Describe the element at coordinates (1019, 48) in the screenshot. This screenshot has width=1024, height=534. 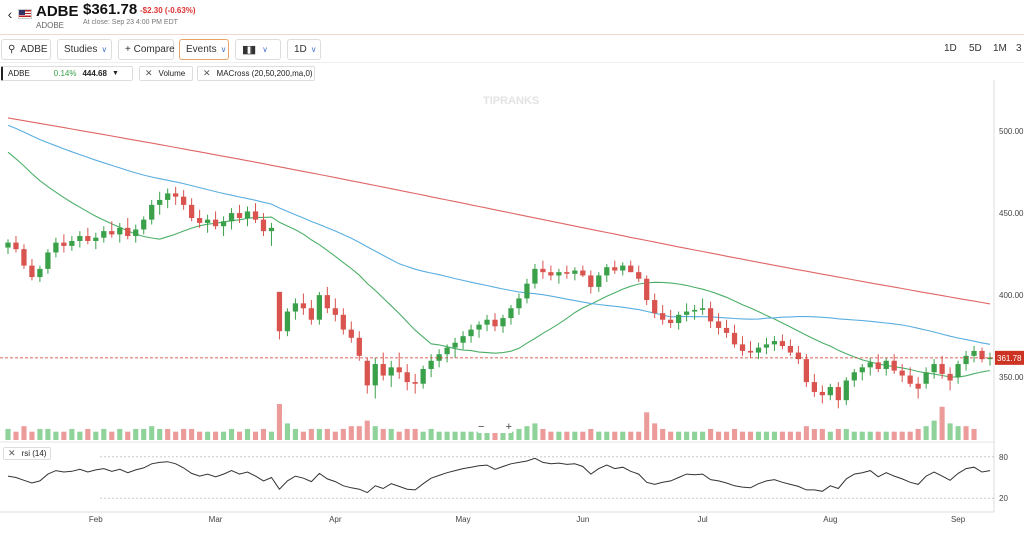
I see `timeframe-3m: 3` at that location.